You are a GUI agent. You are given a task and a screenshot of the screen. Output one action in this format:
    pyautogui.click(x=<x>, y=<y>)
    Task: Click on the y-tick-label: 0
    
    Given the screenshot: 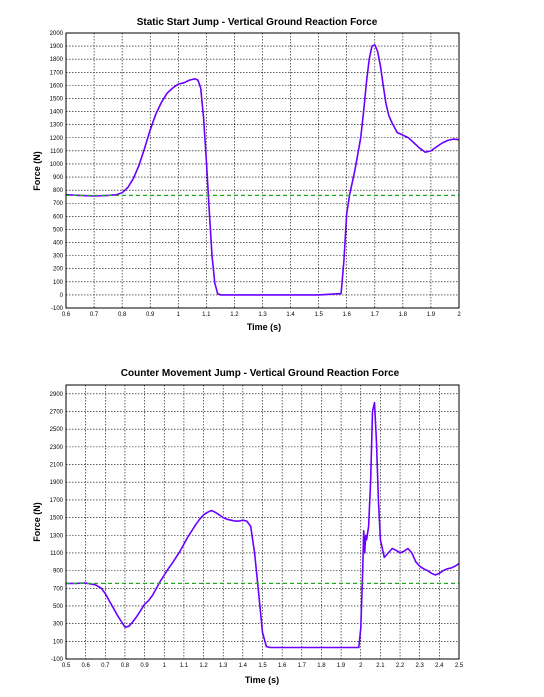 What is the action you would take?
    pyautogui.click(x=62, y=296)
    